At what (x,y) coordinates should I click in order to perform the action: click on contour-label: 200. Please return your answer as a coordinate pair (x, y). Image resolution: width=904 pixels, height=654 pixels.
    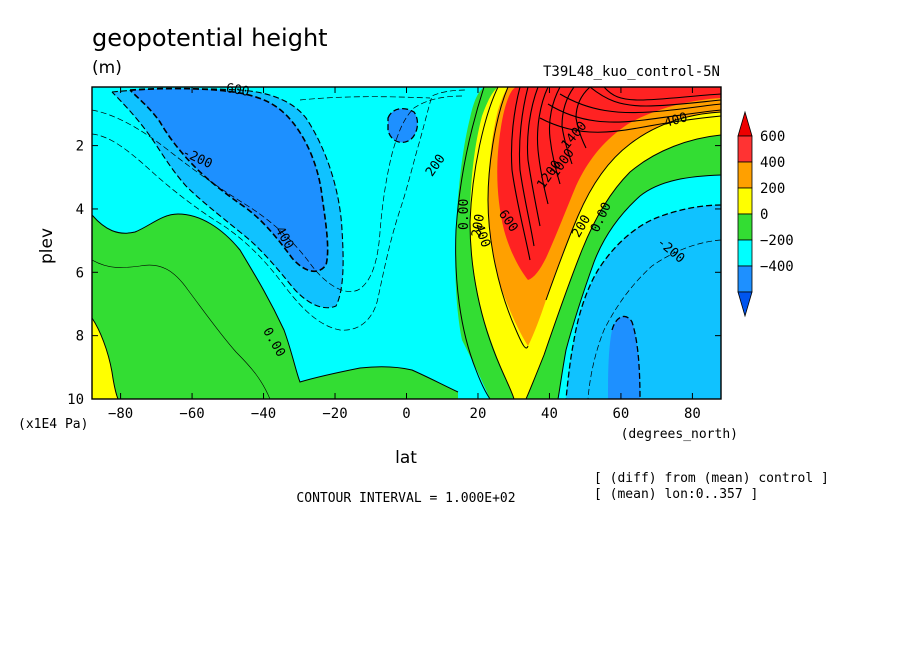
    Looking at the image, I should click on (478, 226).